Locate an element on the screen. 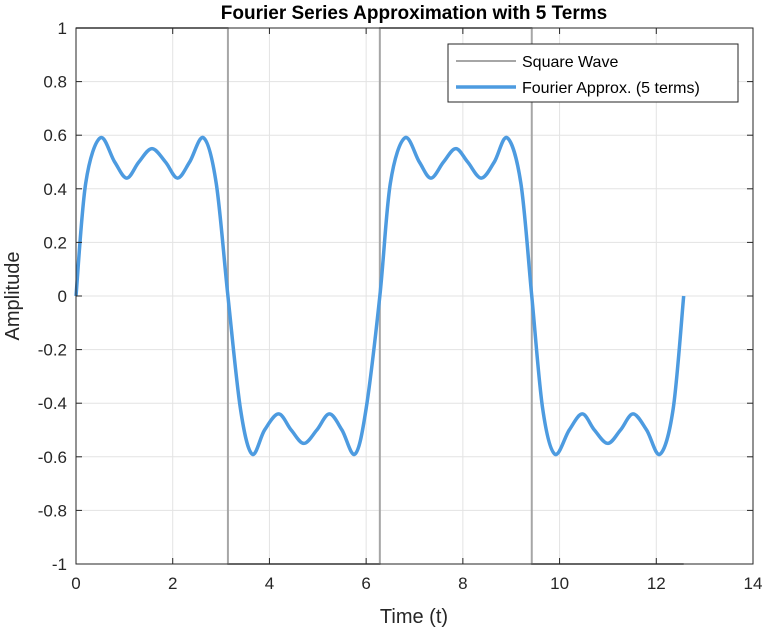  y-tick-label: 1 is located at coordinates (62, 28).